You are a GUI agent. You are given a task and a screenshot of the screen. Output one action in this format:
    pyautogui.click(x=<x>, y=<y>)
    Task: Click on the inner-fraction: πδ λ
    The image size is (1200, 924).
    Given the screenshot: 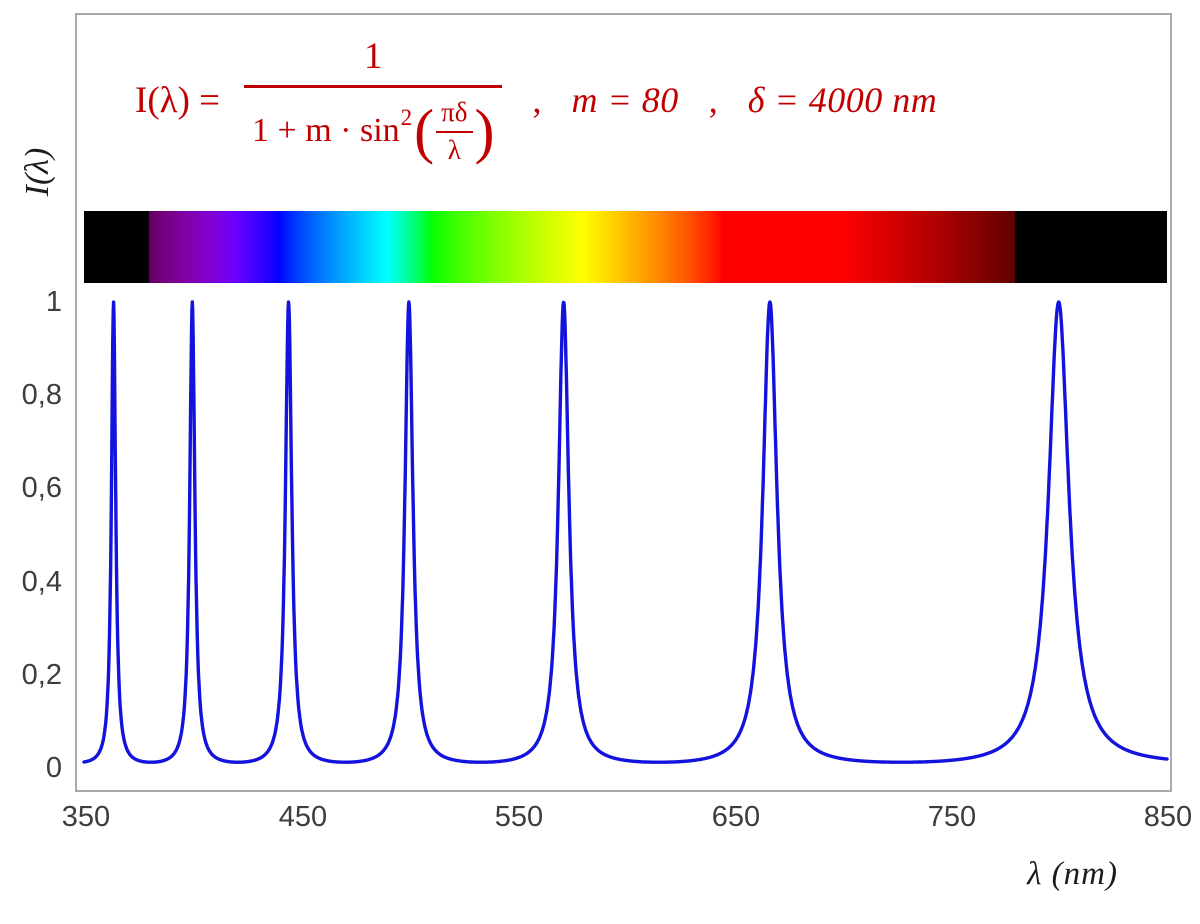 What is the action you would take?
    pyautogui.click(x=454, y=131)
    